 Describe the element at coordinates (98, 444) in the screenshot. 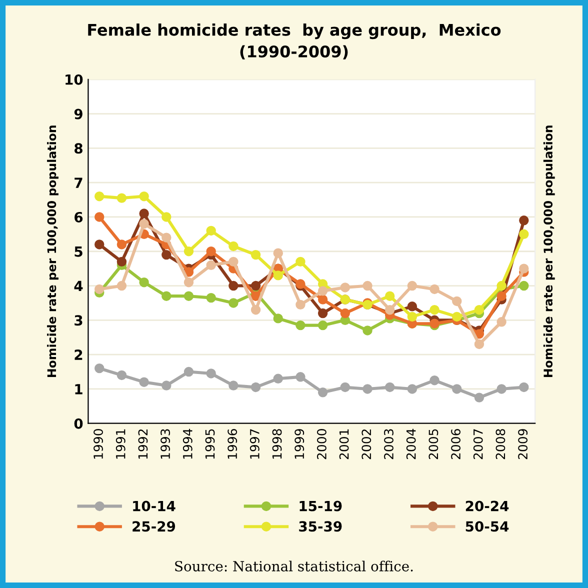

I see `x-tick-label: 1990` at that location.